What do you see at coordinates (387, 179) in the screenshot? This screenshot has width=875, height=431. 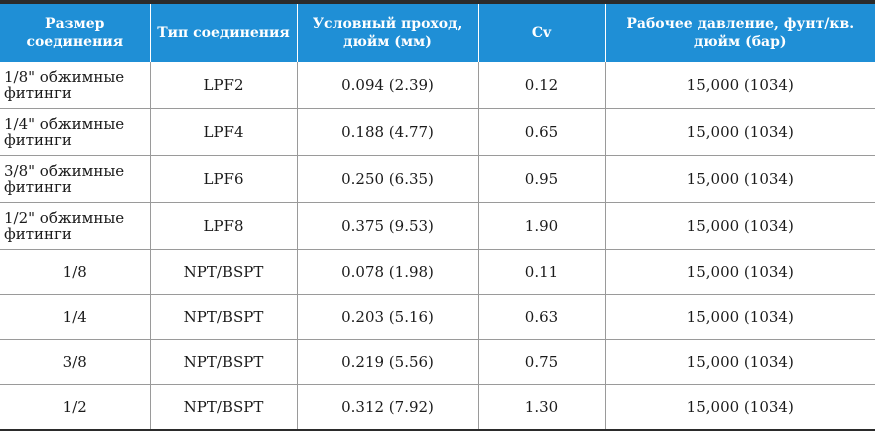 I see `cell-bore: 0.250 (6.35)` at bounding box center [387, 179].